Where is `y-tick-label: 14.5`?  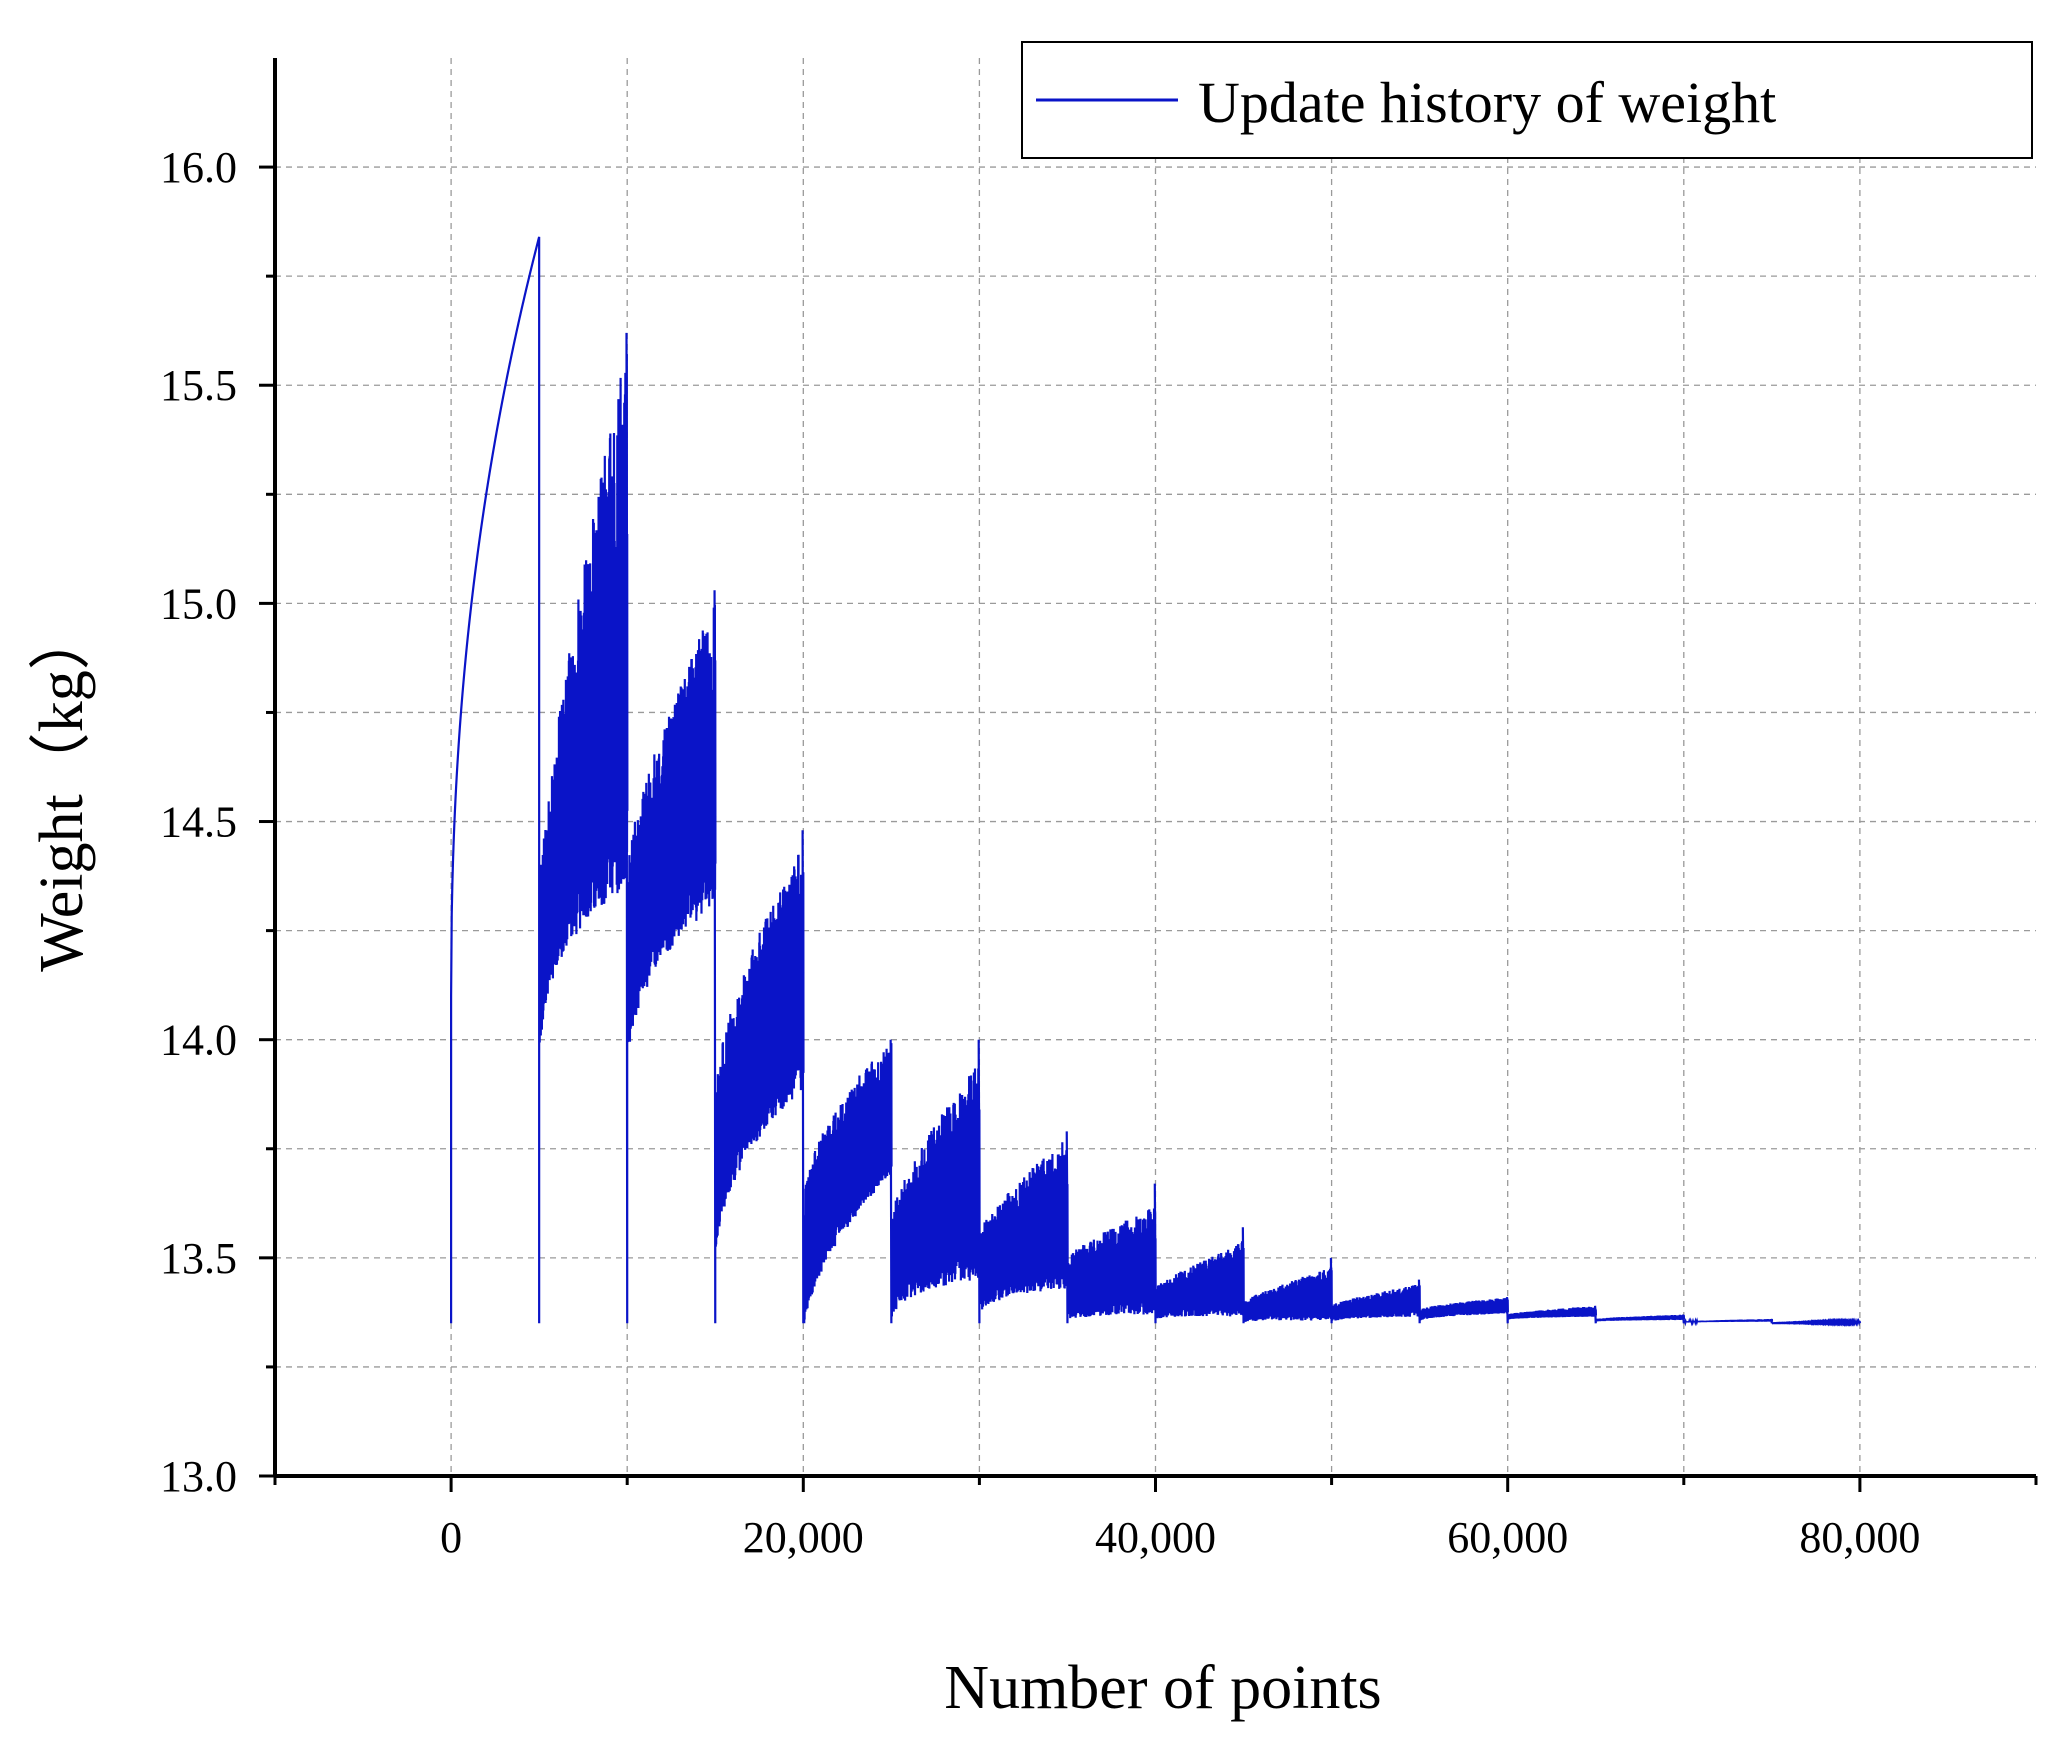 y-tick-label: 14.5 is located at coordinates (198, 822).